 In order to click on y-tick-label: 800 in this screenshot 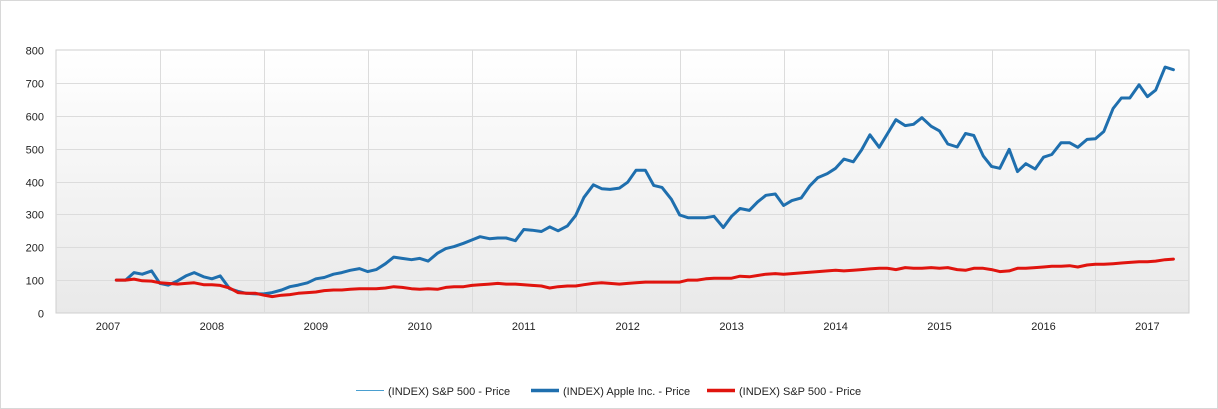, I will do `click(35, 52)`.